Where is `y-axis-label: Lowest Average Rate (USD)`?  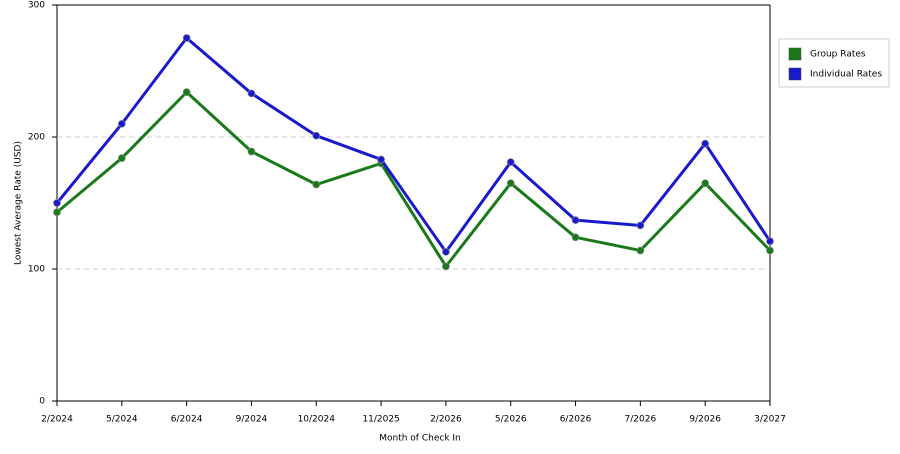 y-axis-label: Lowest Average Rate (USD) is located at coordinates (19, 203).